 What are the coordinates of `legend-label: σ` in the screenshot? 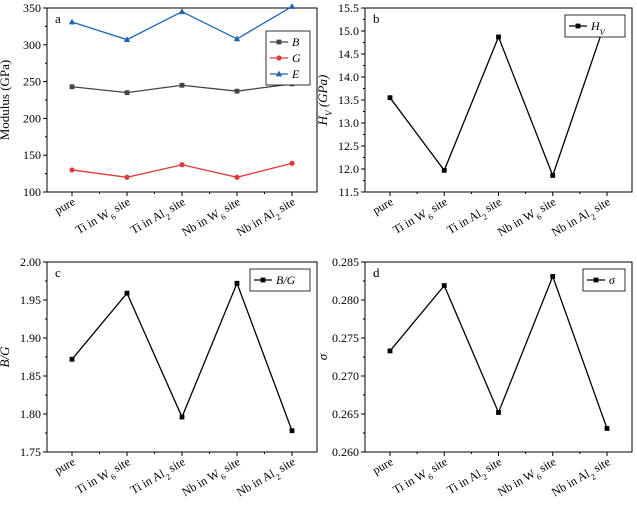 It's located at (612, 280).